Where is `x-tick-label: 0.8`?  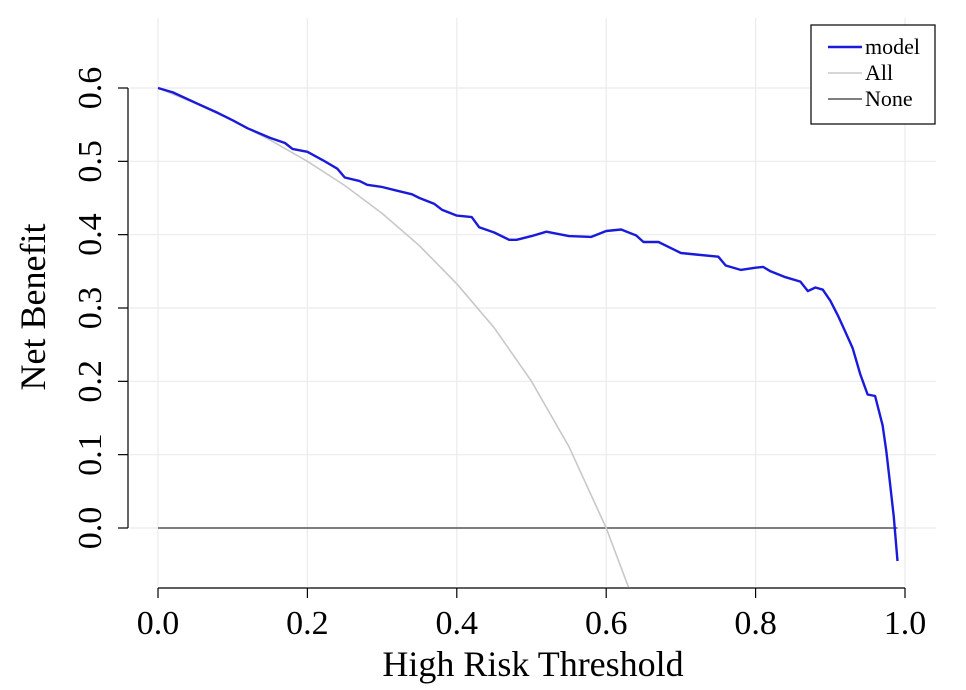
x-tick-label: 0.8 is located at coordinates (755, 623).